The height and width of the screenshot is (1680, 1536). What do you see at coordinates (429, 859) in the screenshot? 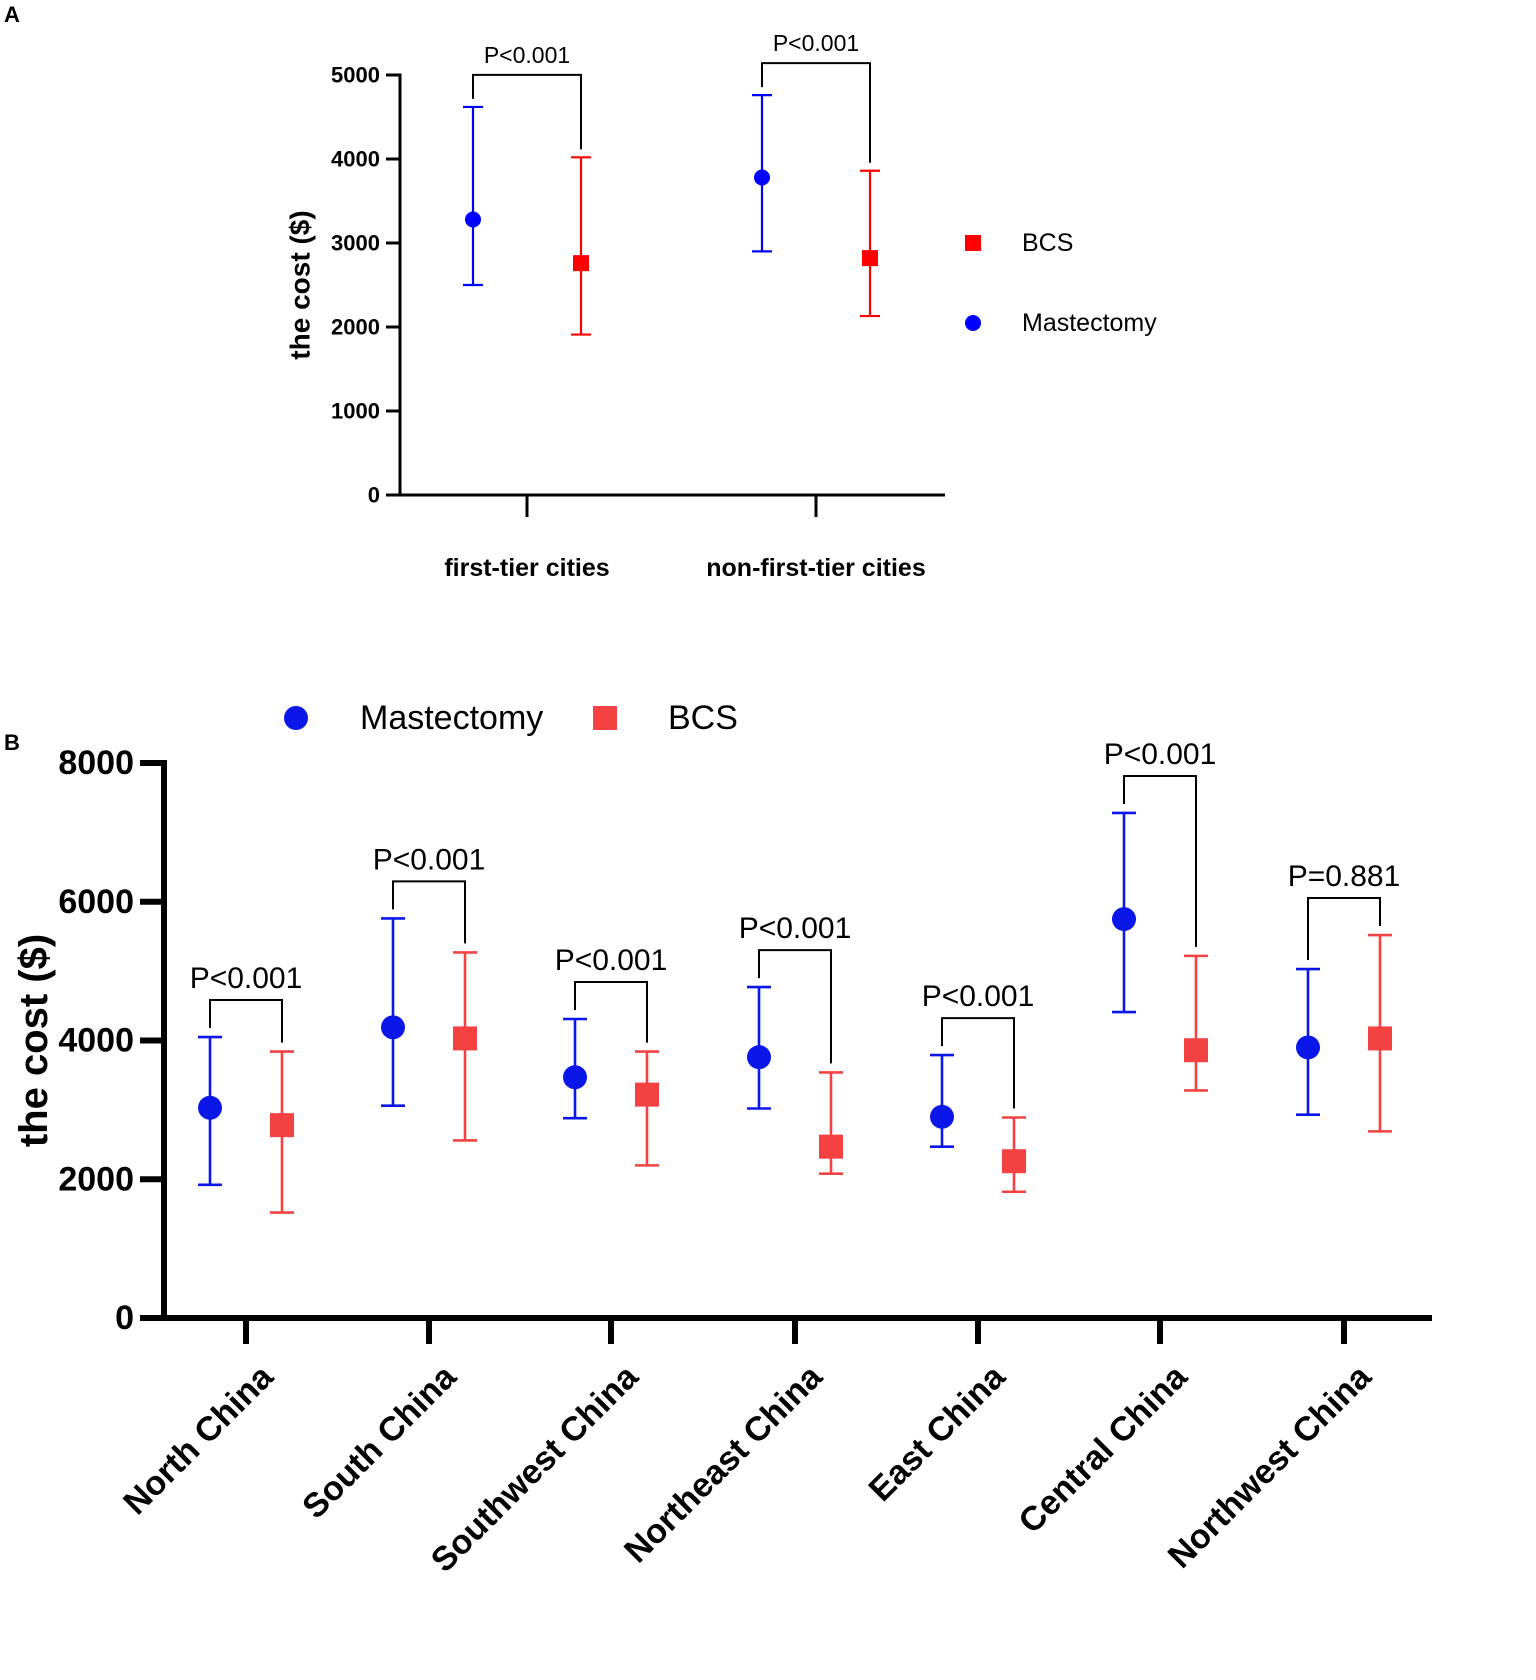
I see `p-value-label-b-south-china: P<0.001` at bounding box center [429, 859].